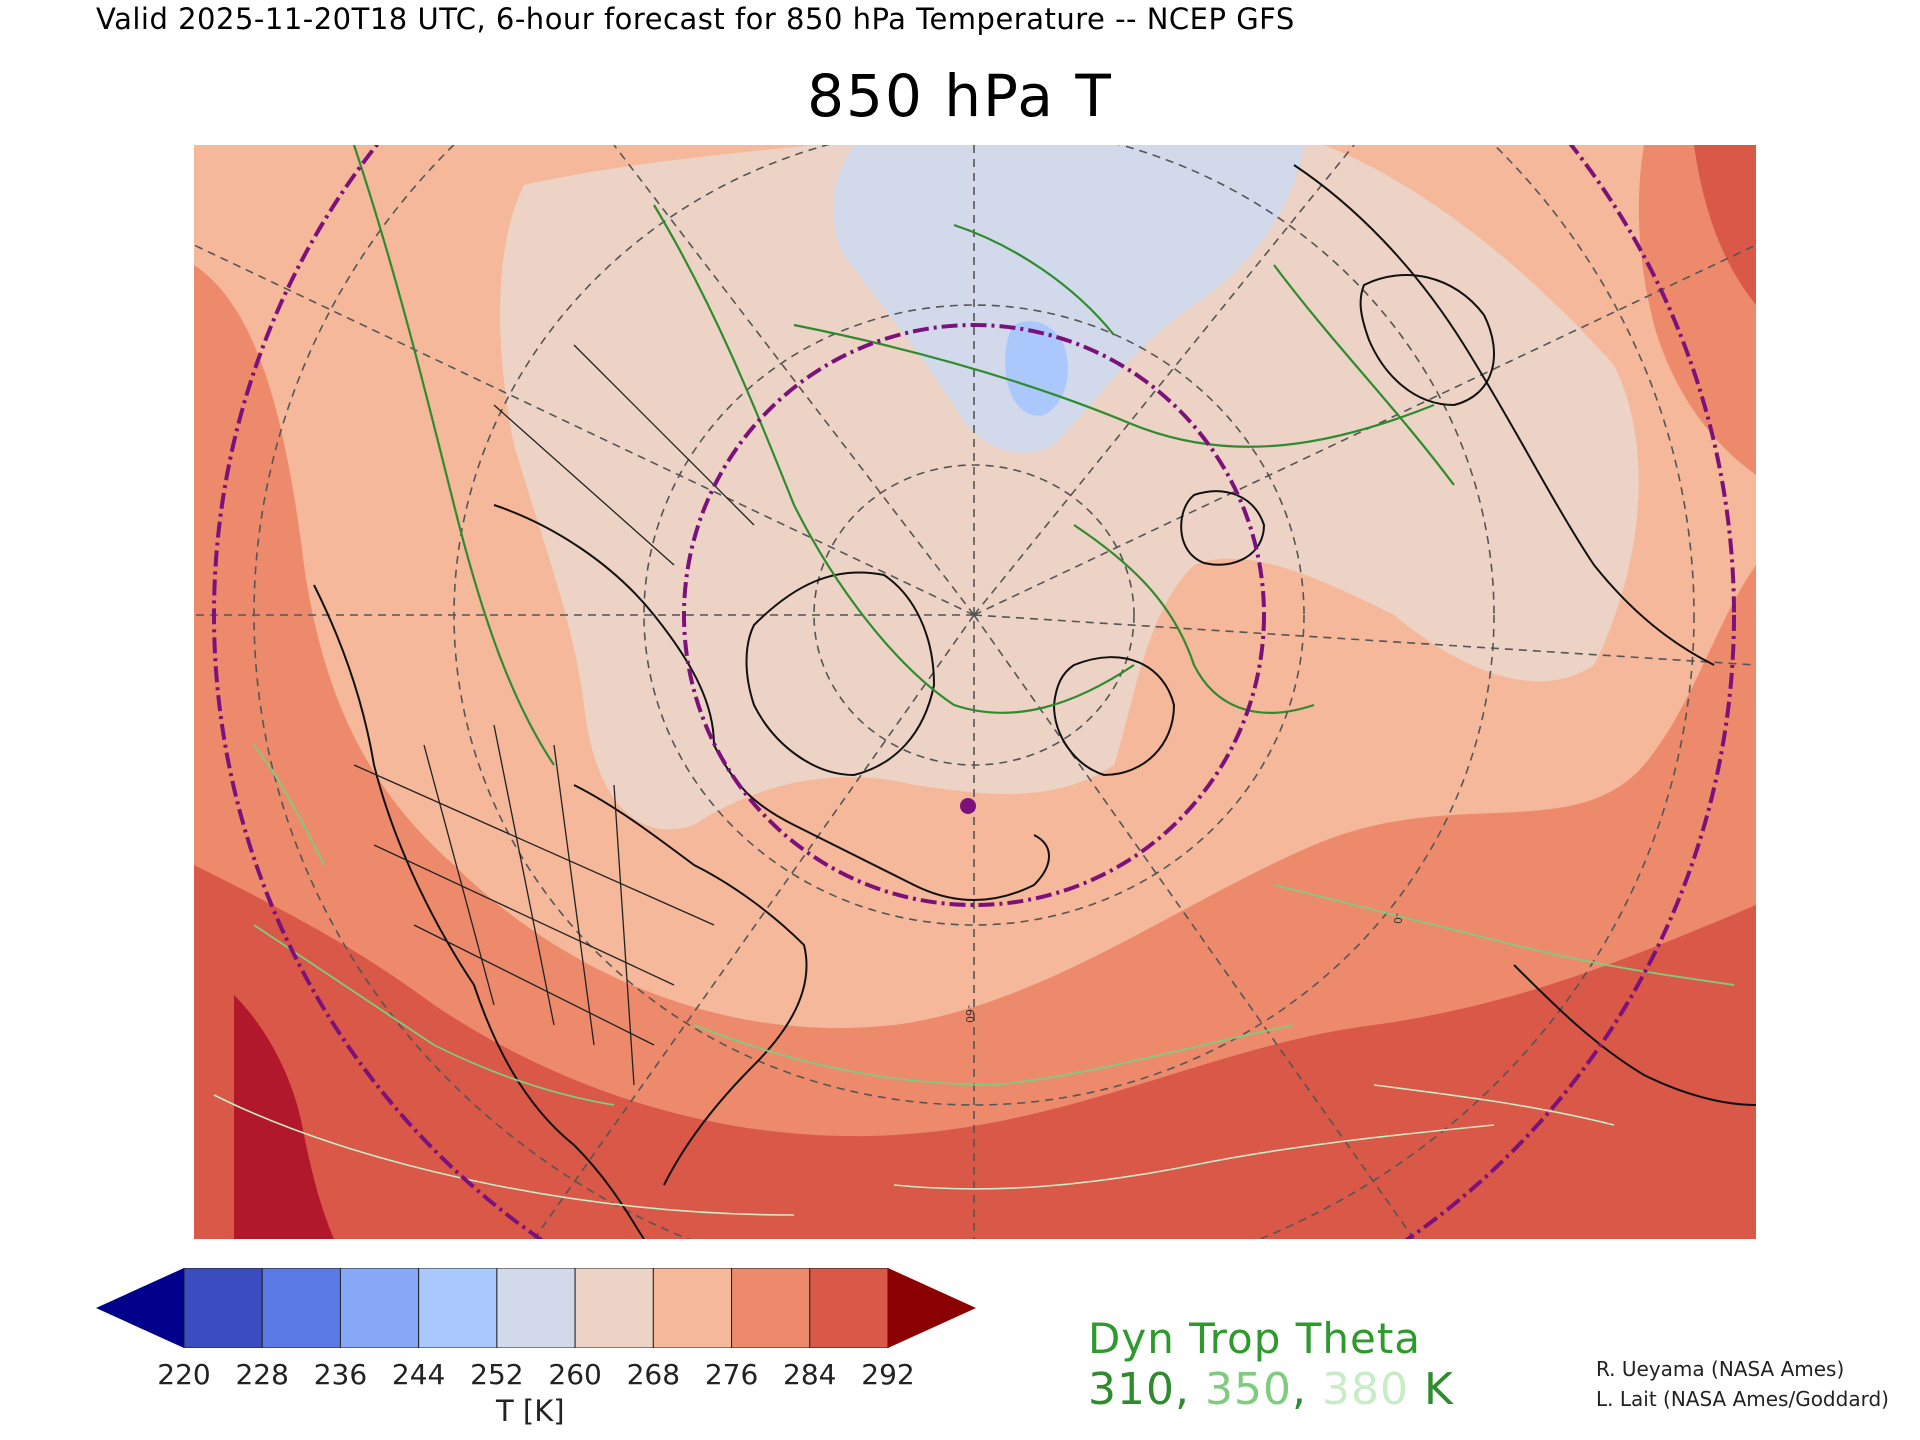 This screenshot has height=1440, width=1920. What do you see at coordinates (554, 715) in the screenshot?
I see `state-borders` at bounding box center [554, 715].